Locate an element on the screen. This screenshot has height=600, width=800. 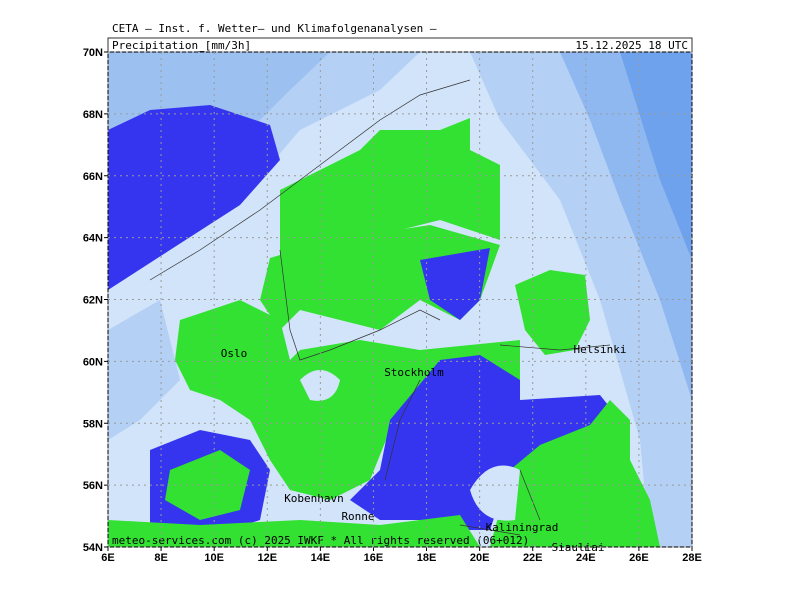
city-label: Kaliningrad is located at coordinates (522, 527).